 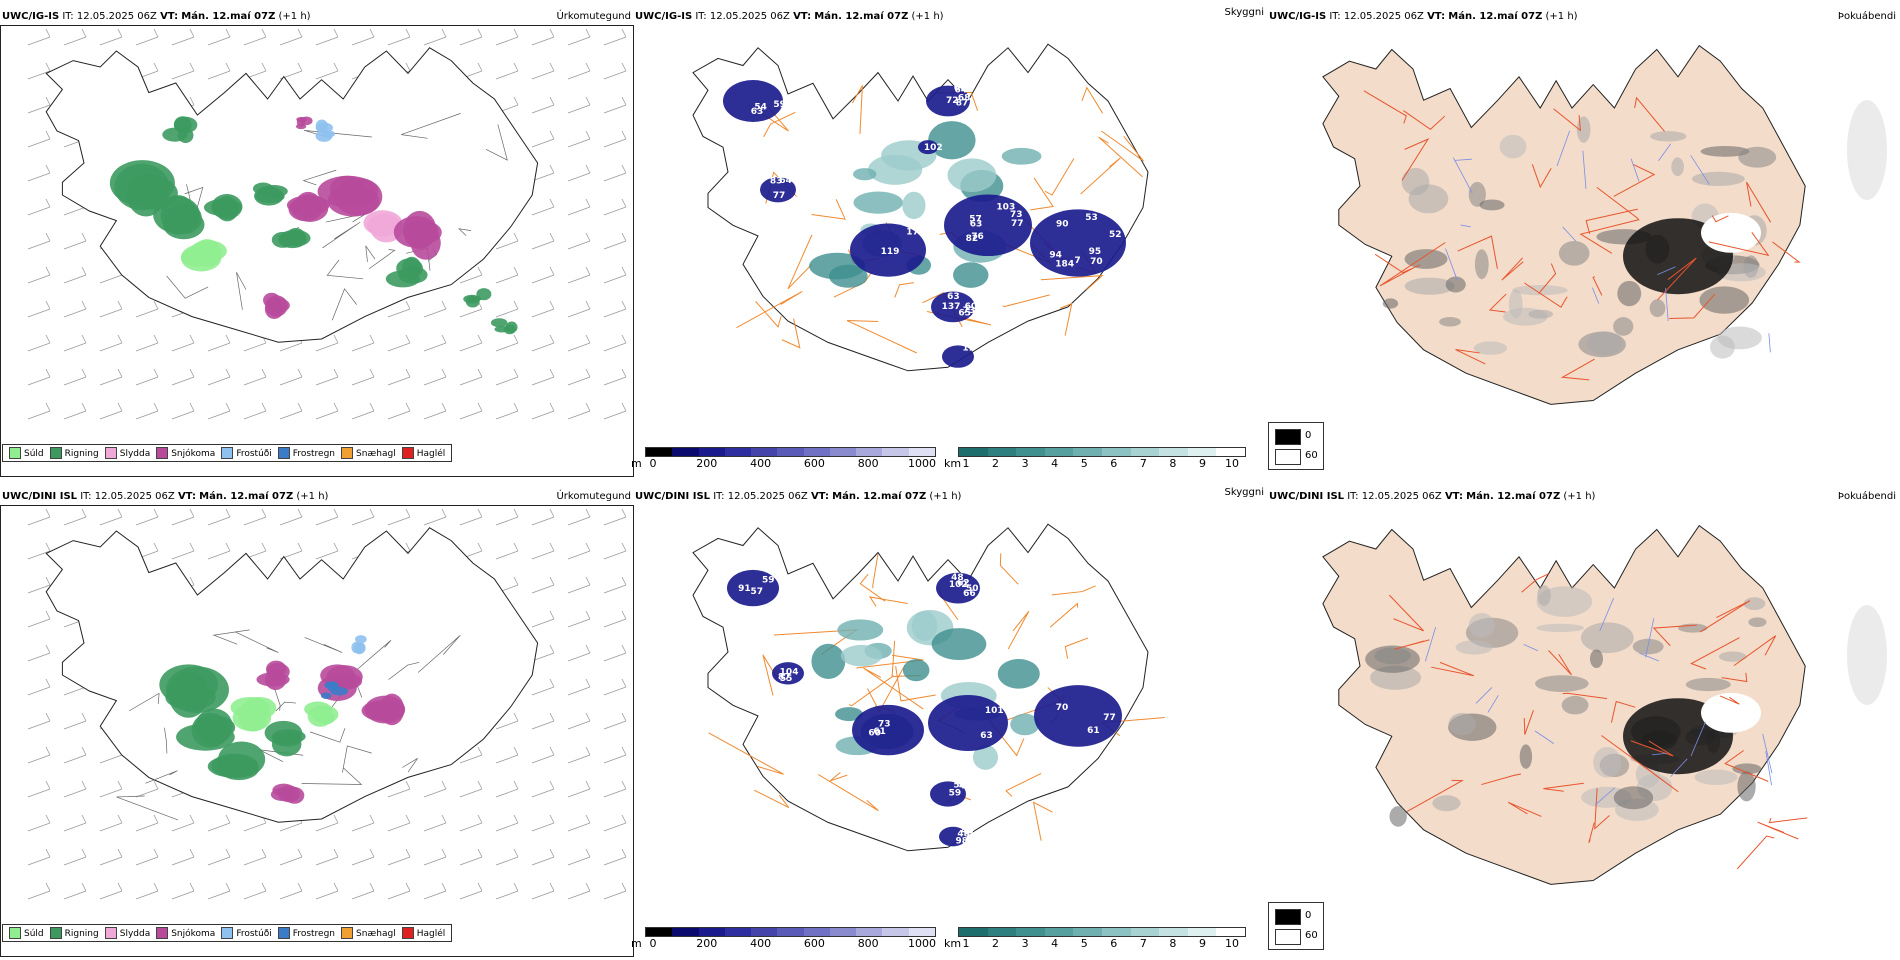 What do you see at coordinates (1062, 708) in the screenshot?
I see `ceiling-value-label: 70` at bounding box center [1062, 708].